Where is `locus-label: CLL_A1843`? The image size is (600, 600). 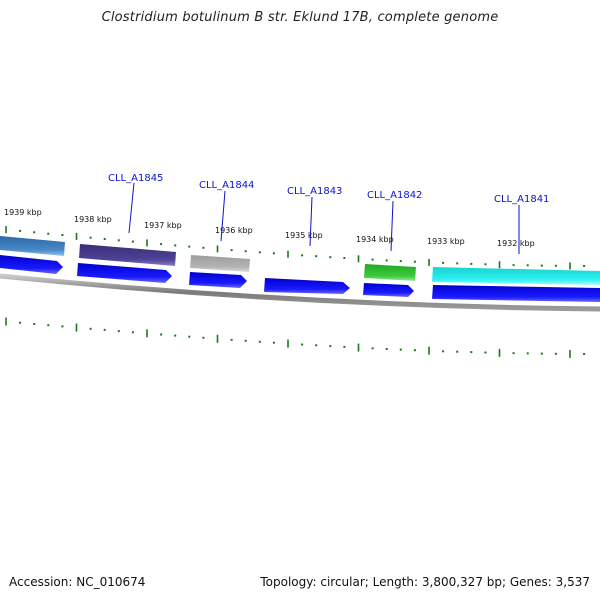 locus-label: CLL_A1843 is located at coordinates (314, 191).